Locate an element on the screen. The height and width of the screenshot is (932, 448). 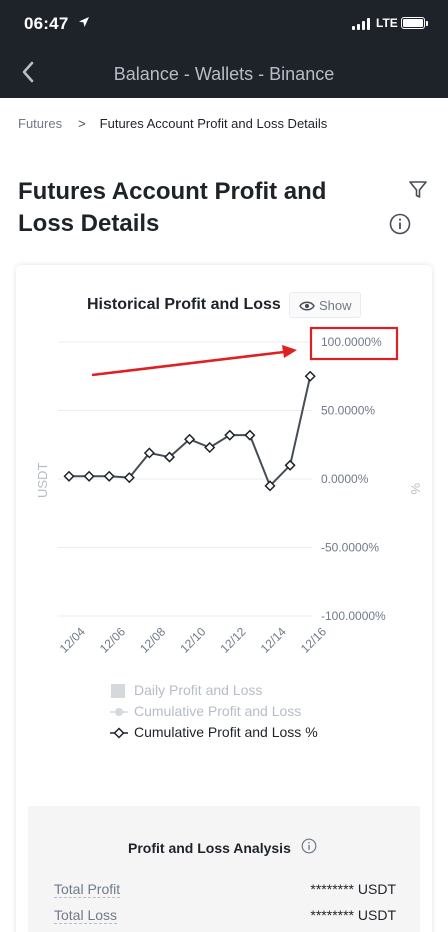
x-tick-label: 12/04 is located at coordinates (72, 639).